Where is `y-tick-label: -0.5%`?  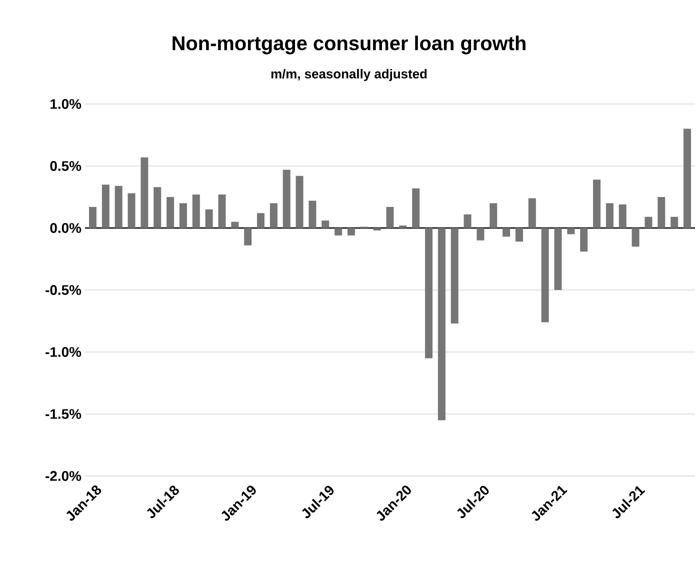 y-tick-label: -0.5% is located at coordinates (64, 290).